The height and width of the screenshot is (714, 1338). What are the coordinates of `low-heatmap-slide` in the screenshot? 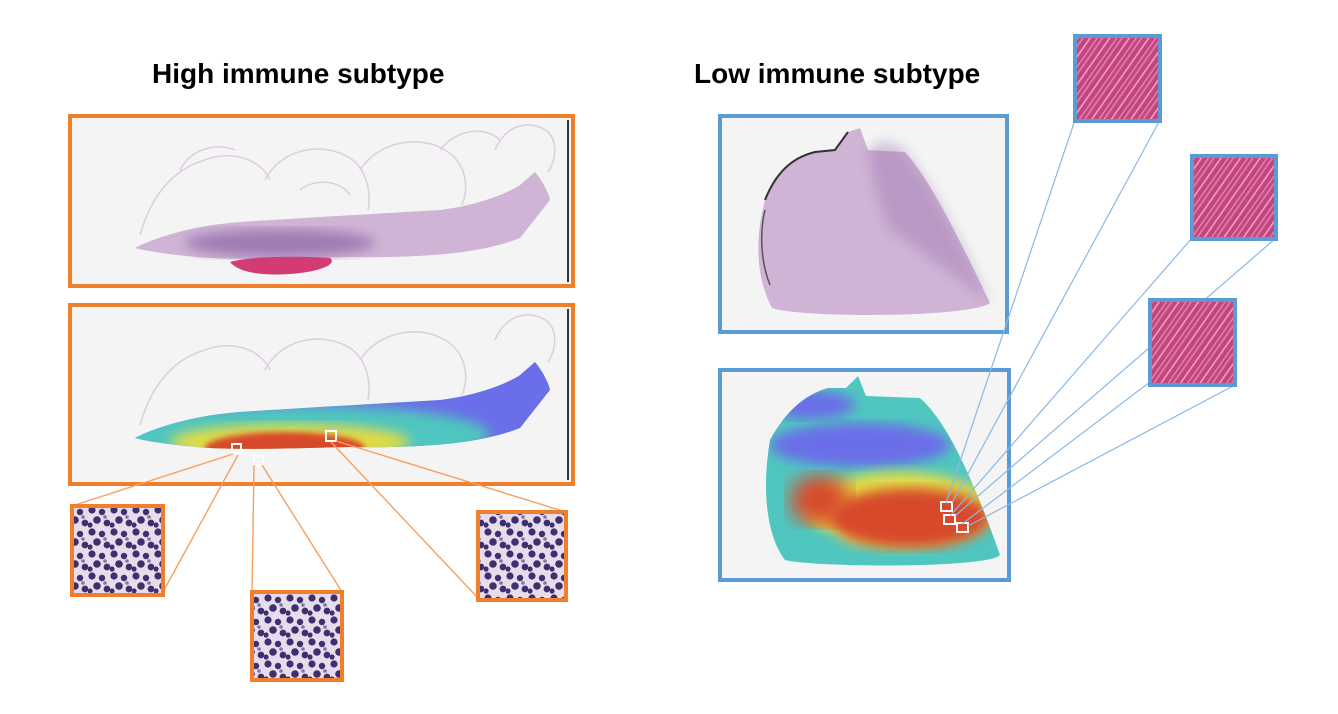 It's located at (864, 475).